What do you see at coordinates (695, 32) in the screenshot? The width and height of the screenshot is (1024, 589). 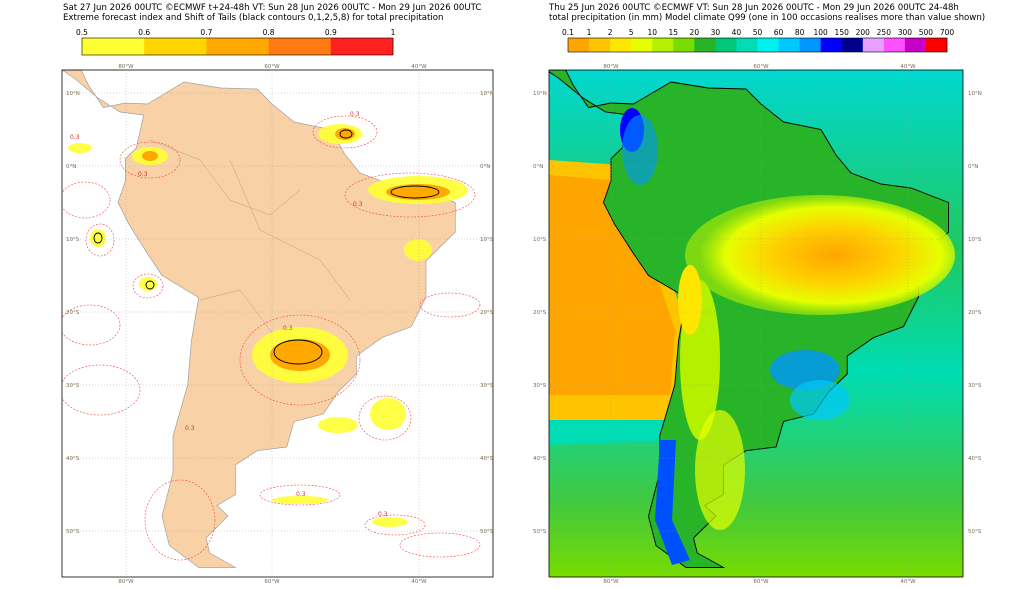 I see `colorbar-label: 20` at bounding box center [695, 32].